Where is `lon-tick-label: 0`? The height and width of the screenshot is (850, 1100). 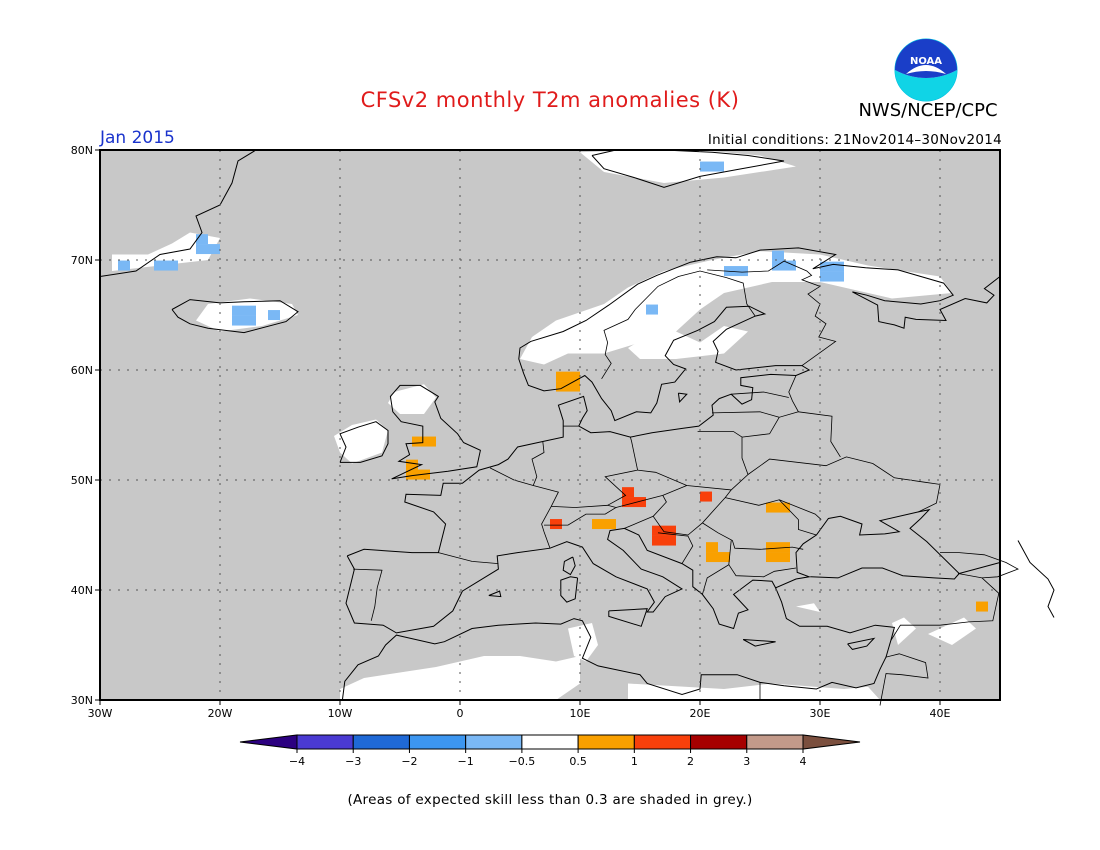
lon-tick-label: 0 is located at coordinates (460, 713).